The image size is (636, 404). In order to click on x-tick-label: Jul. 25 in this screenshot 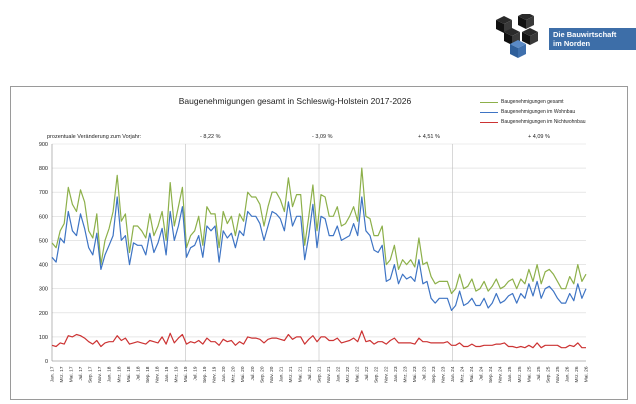, I will do `click(539, 373)`.